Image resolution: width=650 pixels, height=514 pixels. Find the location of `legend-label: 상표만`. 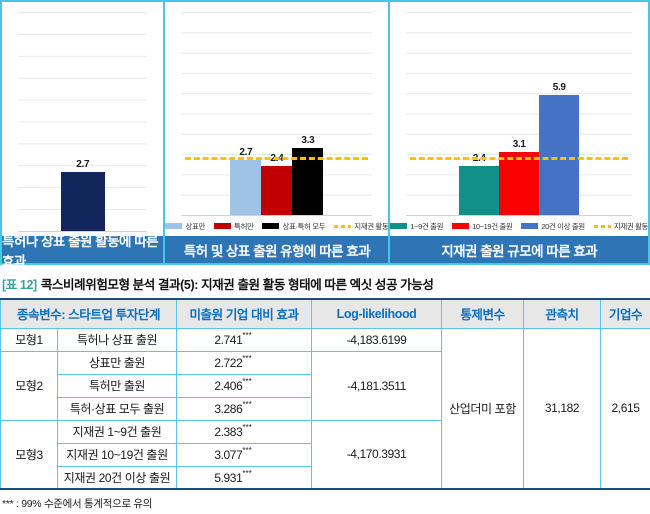

legend-label: 상표만 is located at coordinates (195, 226).